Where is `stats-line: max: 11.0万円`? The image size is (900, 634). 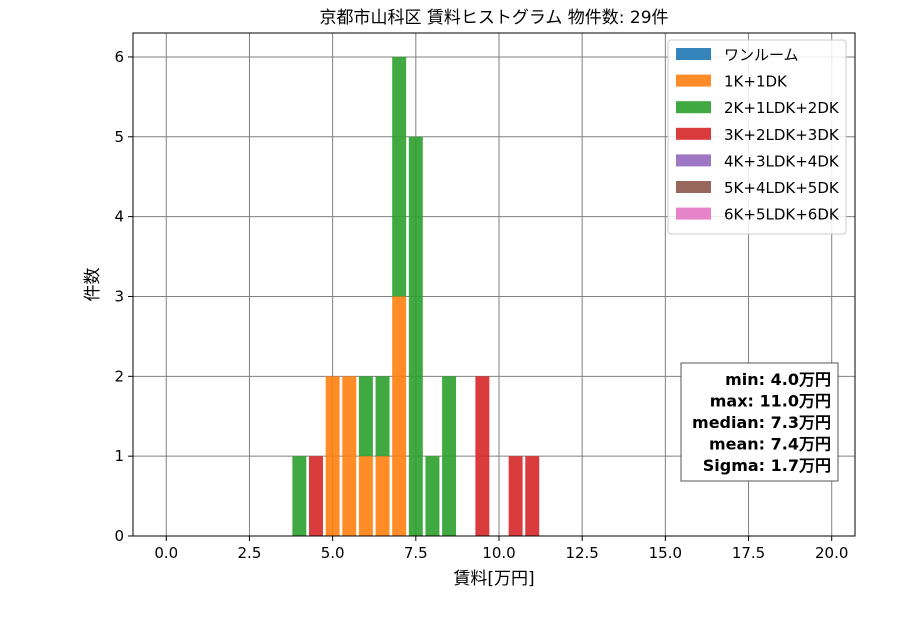 stats-line: max: 11.0万円 is located at coordinates (770, 401).